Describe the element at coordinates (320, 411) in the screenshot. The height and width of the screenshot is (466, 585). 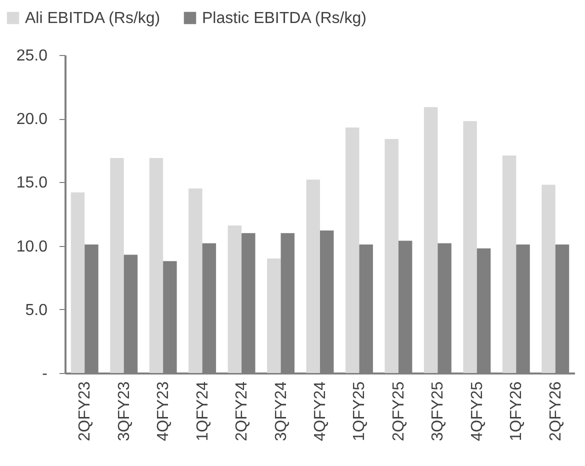
I see `x-tick-label: 4QFY24` at that location.